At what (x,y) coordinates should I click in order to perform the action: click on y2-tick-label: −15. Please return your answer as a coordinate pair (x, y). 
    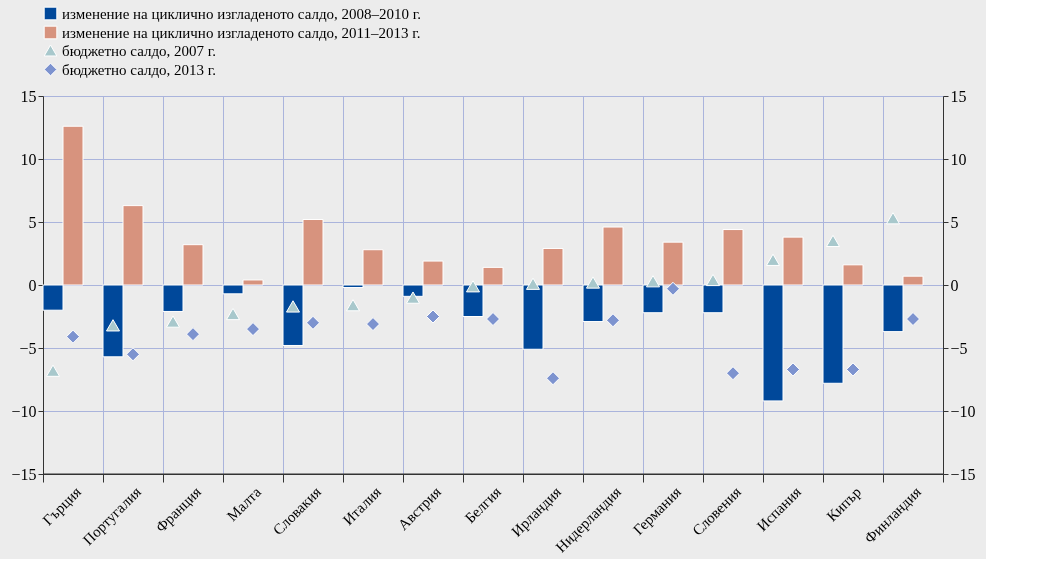
    Looking at the image, I should click on (963, 474).